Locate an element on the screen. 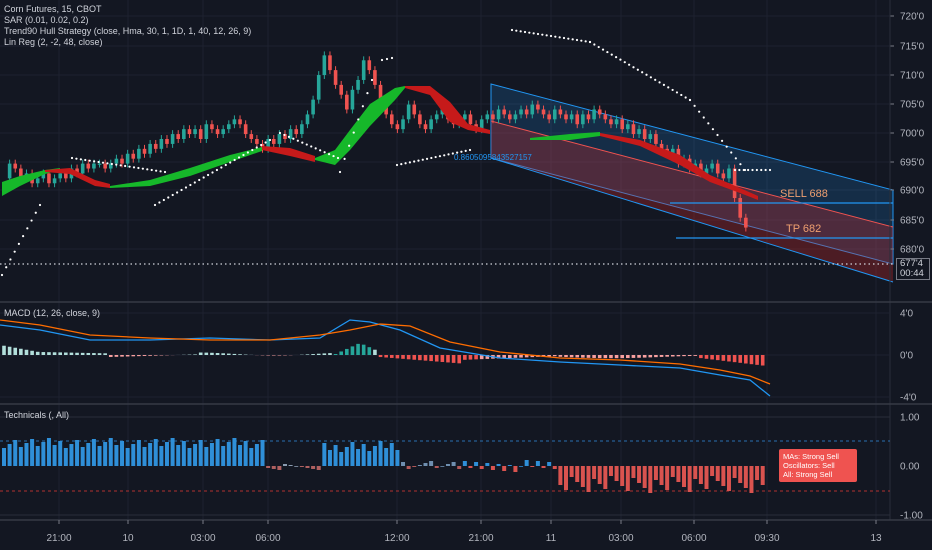 This screenshot has width=932, height=550. sar-legend: SAR (0.01, 0.02, 0.2) is located at coordinates (46, 20).